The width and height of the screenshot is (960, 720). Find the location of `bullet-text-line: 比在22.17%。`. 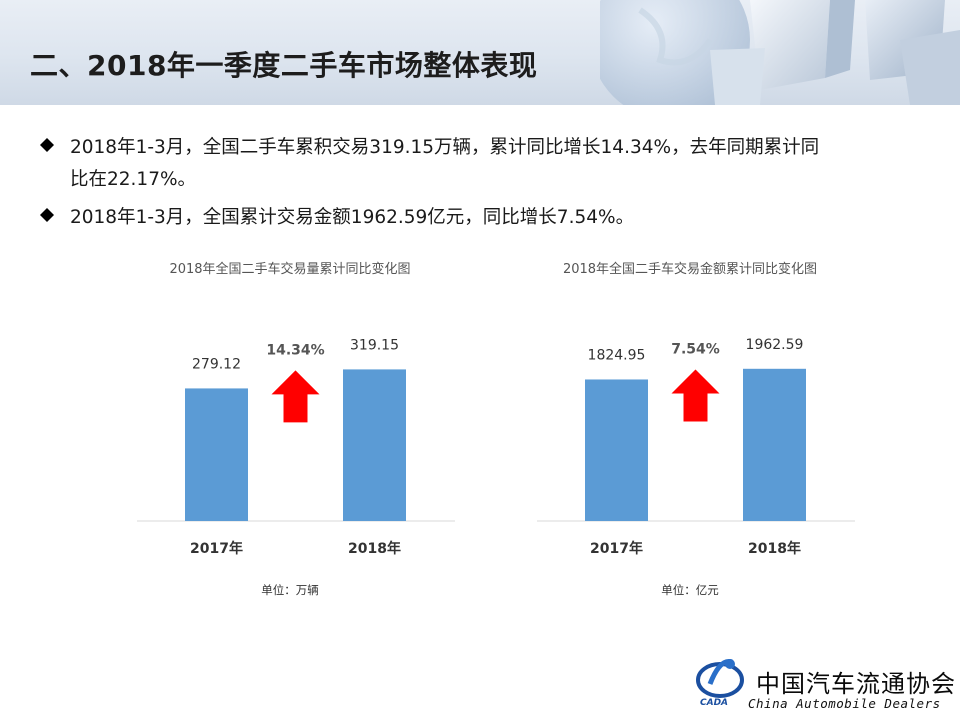

bullet-text-line: 比在22.17%。 is located at coordinates (133, 179).